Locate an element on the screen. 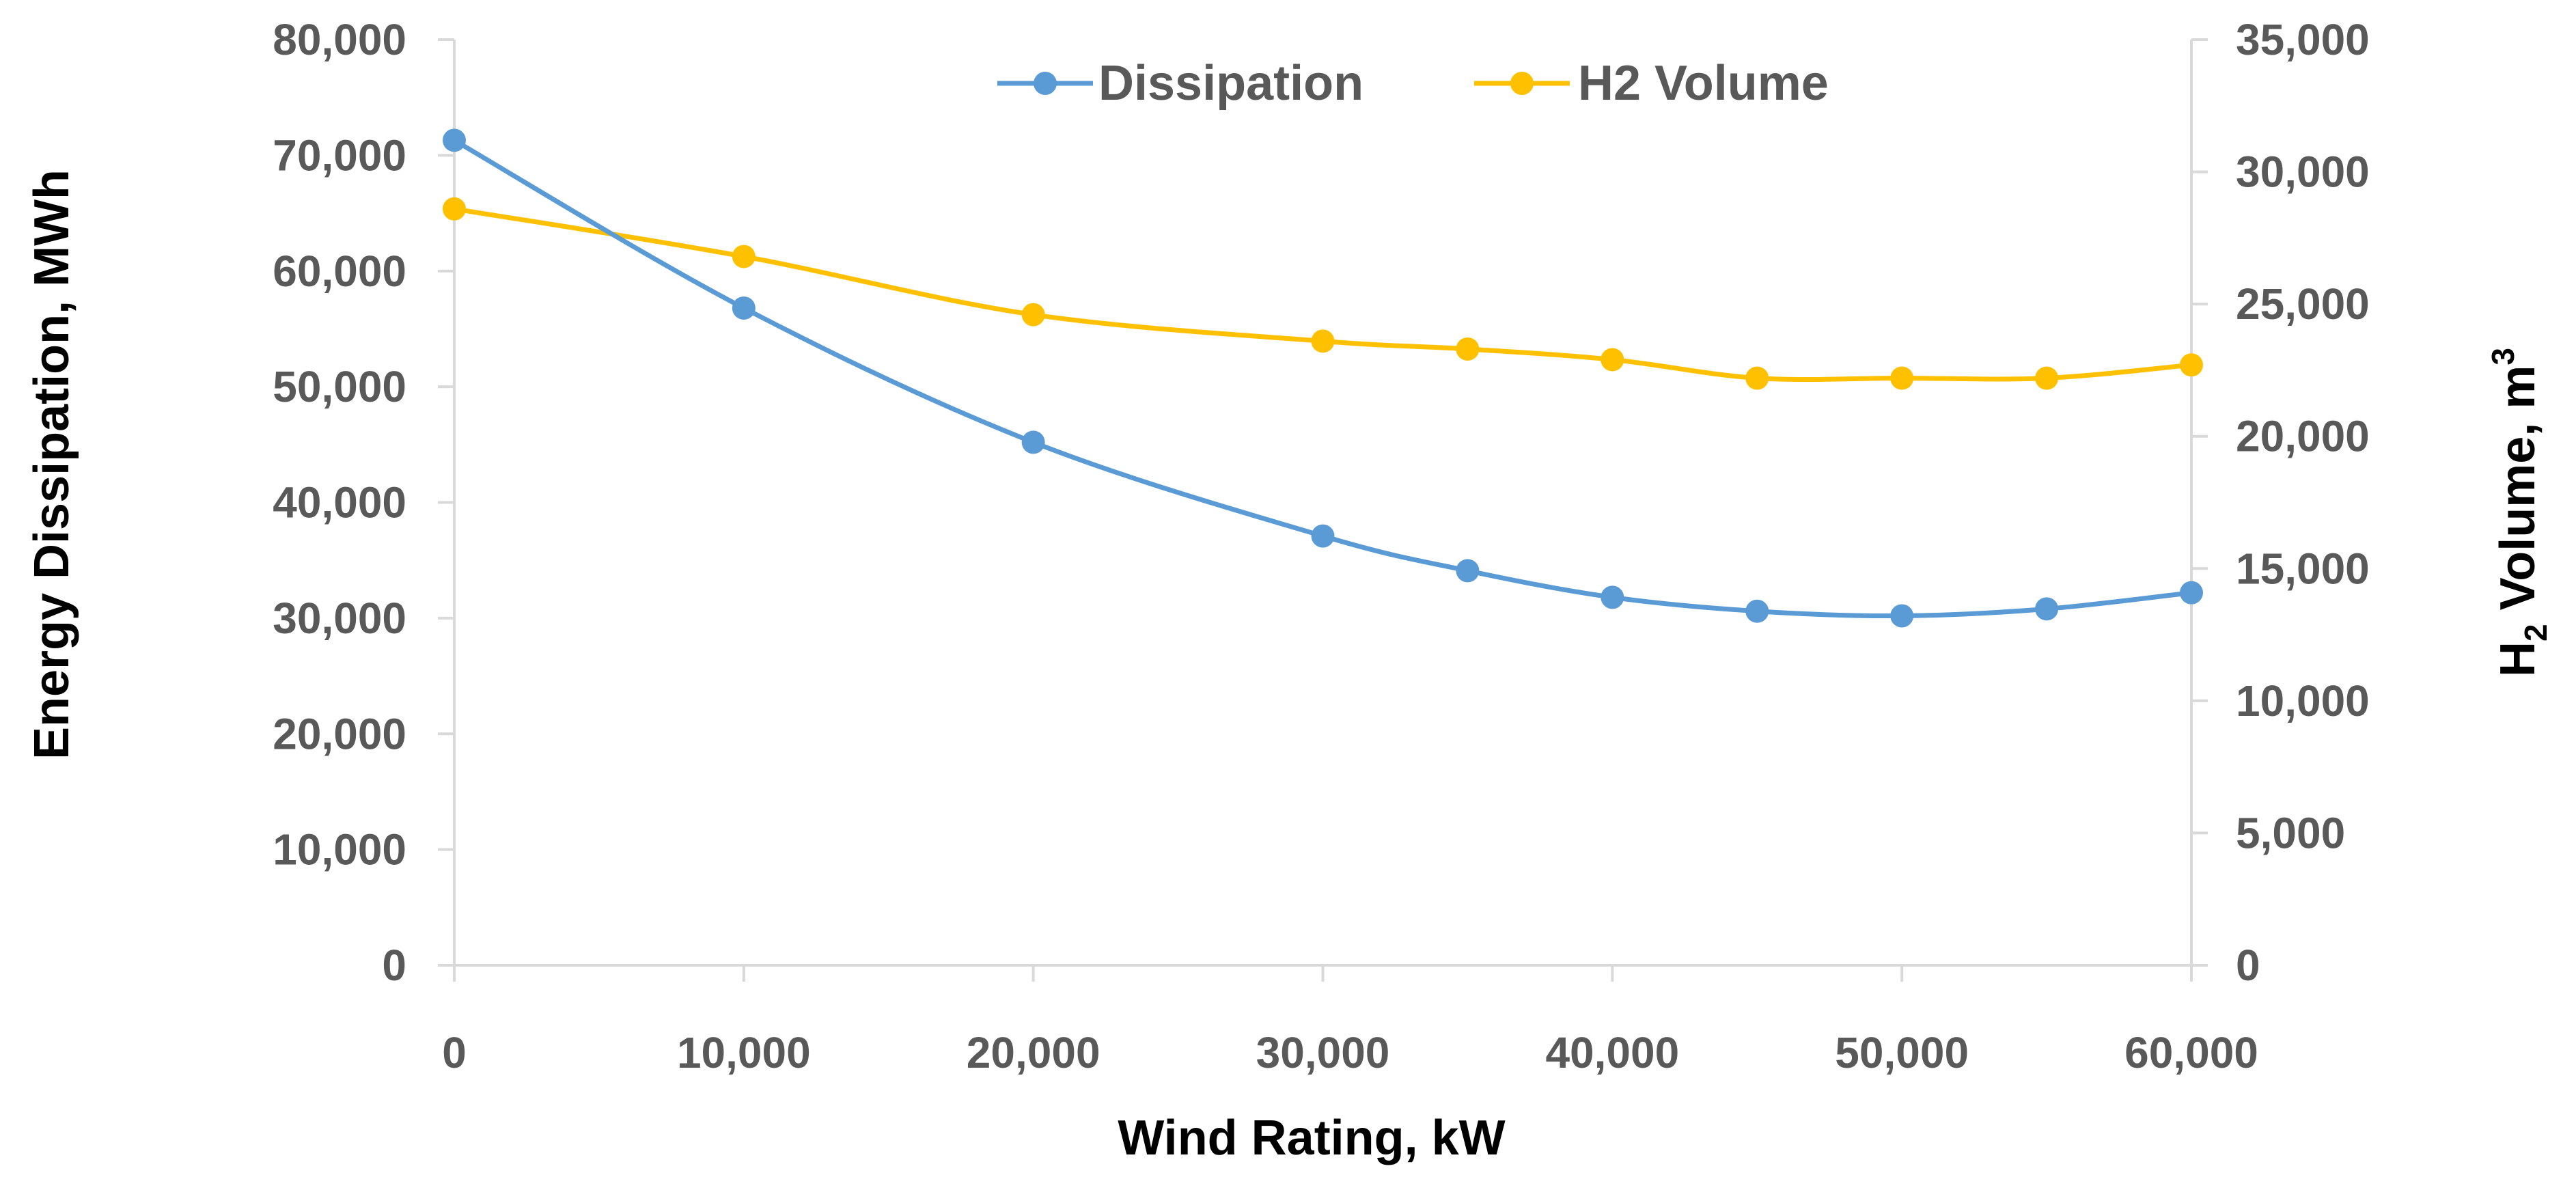 This screenshot has height=1190, width=2576. y-tick-label-left: 80,000 is located at coordinates (339, 39).